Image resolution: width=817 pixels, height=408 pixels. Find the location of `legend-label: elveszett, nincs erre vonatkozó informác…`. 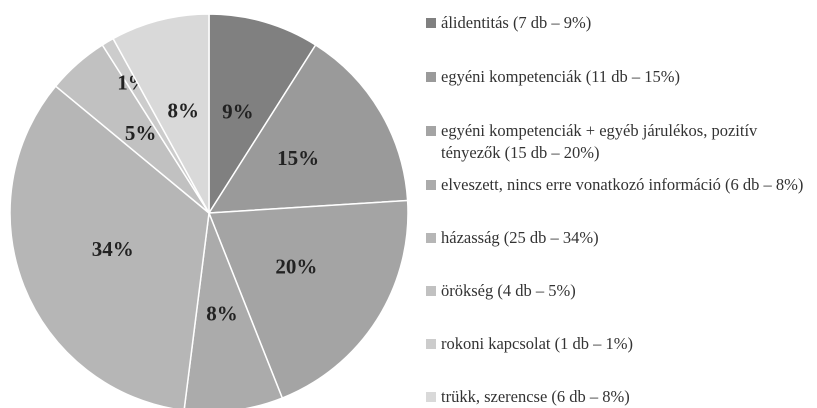

legend-label: elveszett, nincs erre vonatkozó informác… is located at coordinates (622, 184).